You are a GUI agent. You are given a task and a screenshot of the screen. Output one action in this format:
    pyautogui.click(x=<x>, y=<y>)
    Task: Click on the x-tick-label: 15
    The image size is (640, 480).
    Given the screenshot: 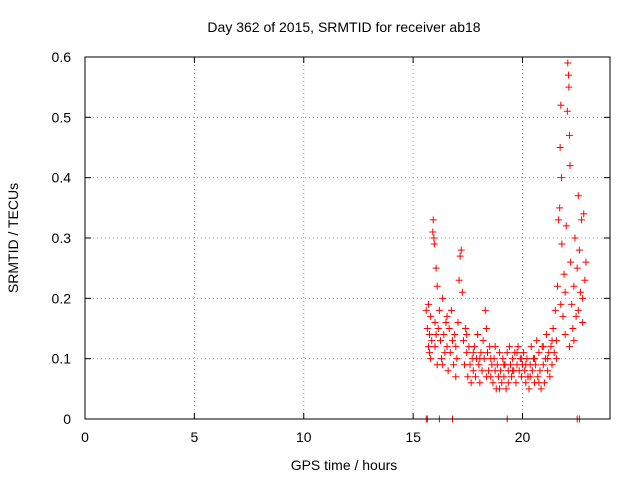 What is the action you would take?
    pyautogui.click(x=413, y=437)
    